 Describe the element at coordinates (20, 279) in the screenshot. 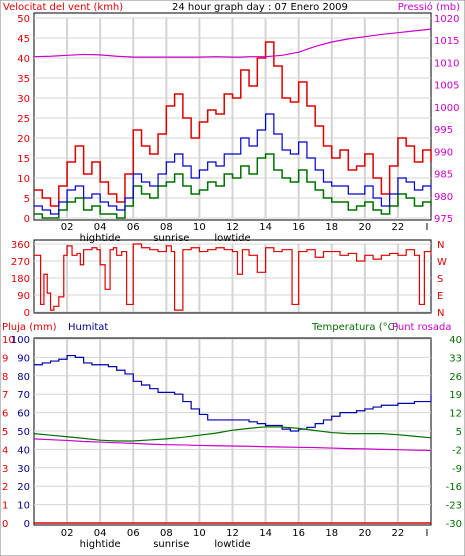

I see `direction-degree-tick-label: 180` at that location.